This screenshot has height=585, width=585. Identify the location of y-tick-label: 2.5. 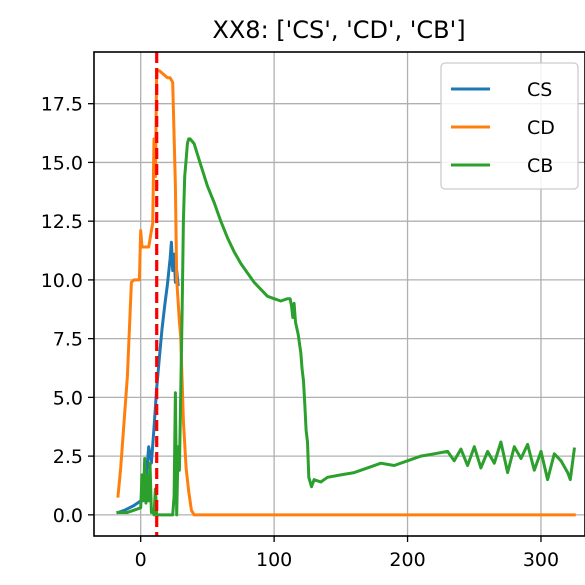
(68, 457).